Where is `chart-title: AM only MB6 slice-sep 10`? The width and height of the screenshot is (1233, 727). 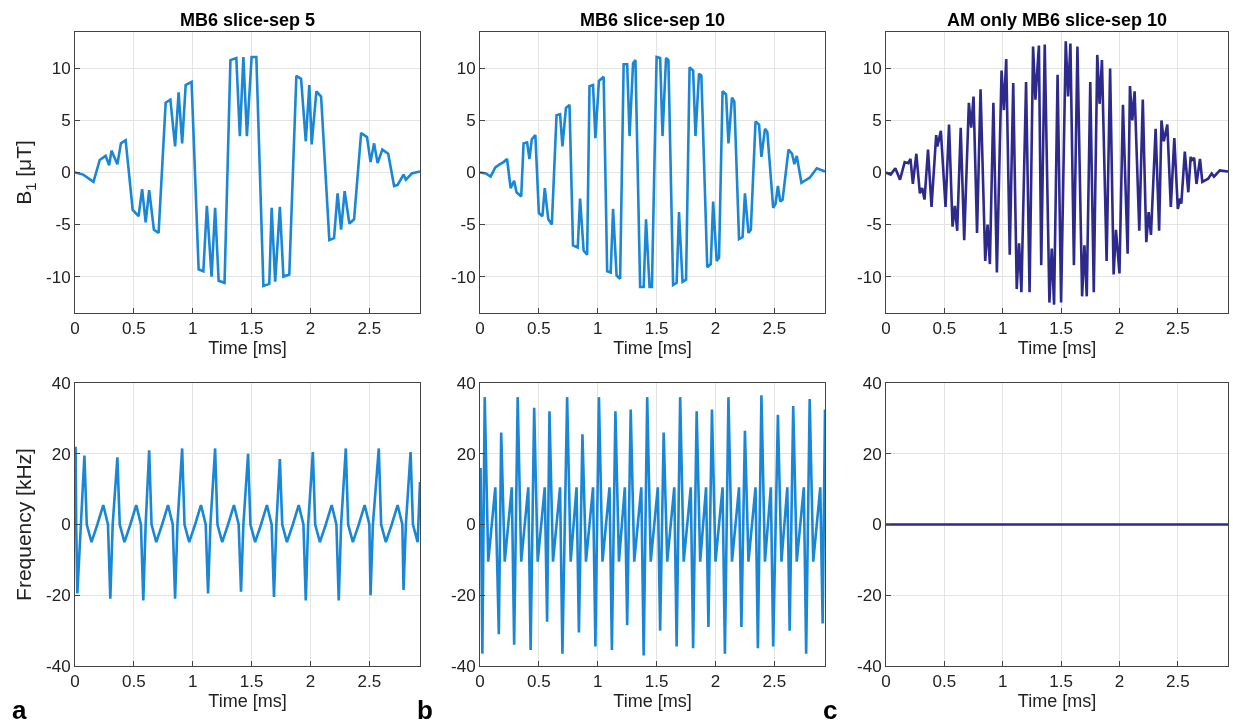 chart-title: AM only MB6 slice-sep 10 is located at coordinates (1057, 20).